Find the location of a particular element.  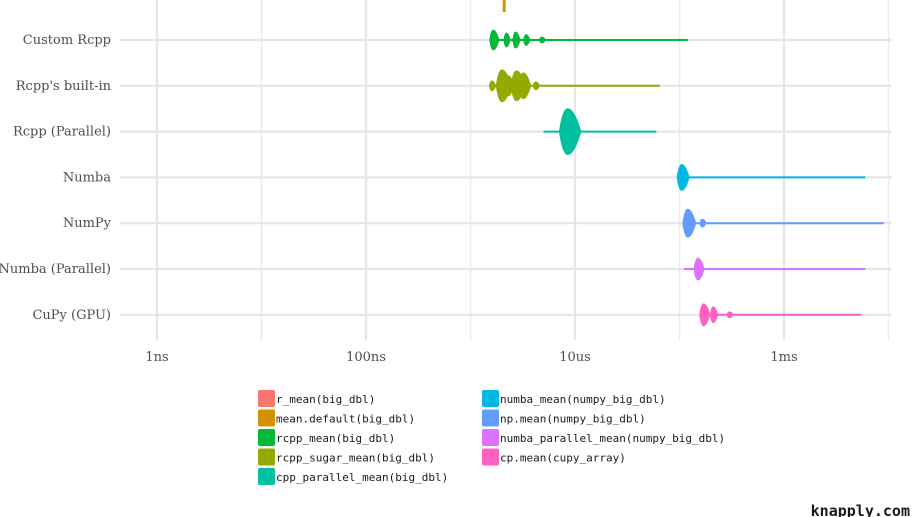

watermark-text: knapply.com is located at coordinates (860, 509).